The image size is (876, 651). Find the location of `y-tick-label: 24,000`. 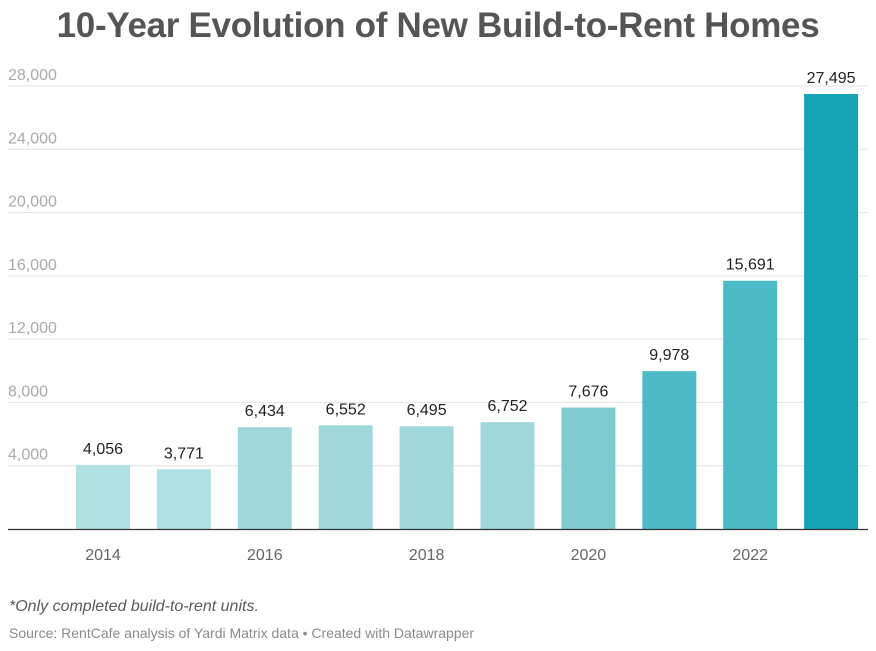

y-tick-label: 24,000 is located at coordinates (32, 138).